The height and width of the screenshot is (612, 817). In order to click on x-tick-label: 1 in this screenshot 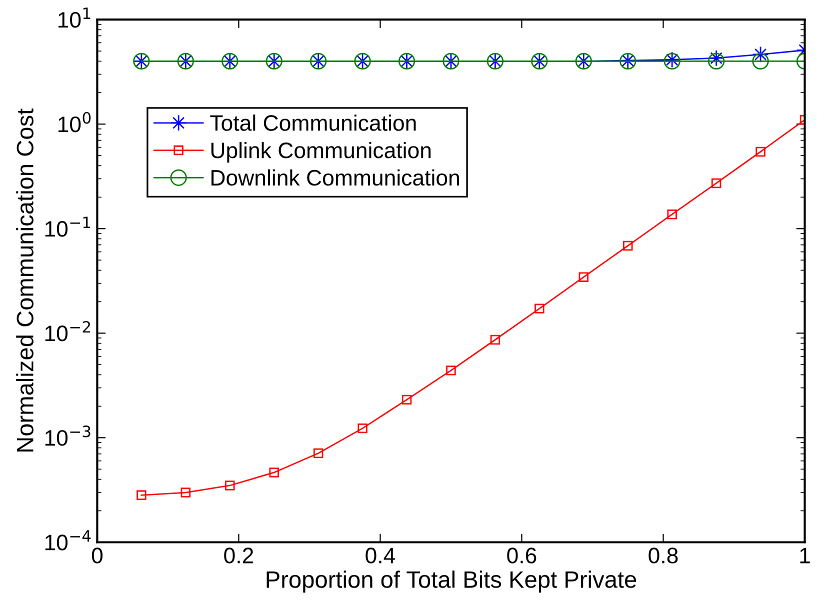, I will do `click(805, 556)`.